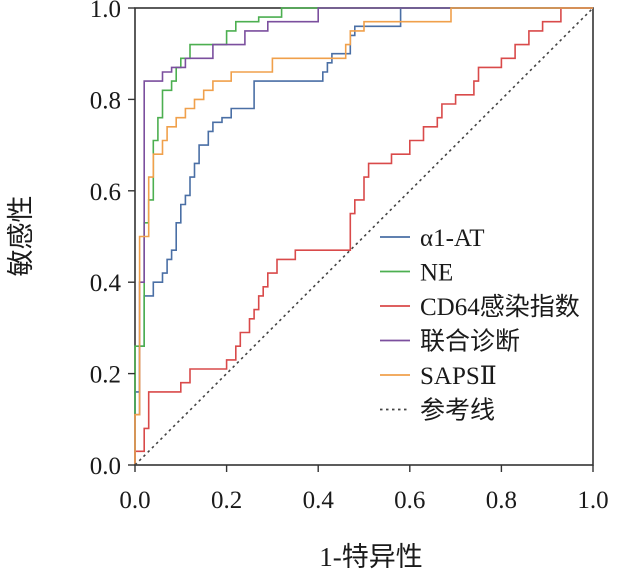 The height and width of the screenshot is (577, 635). What do you see at coordinates (452, 238) in the screenshot?
I see `legend-label: α1-AT` at bounding box center [452, 238].